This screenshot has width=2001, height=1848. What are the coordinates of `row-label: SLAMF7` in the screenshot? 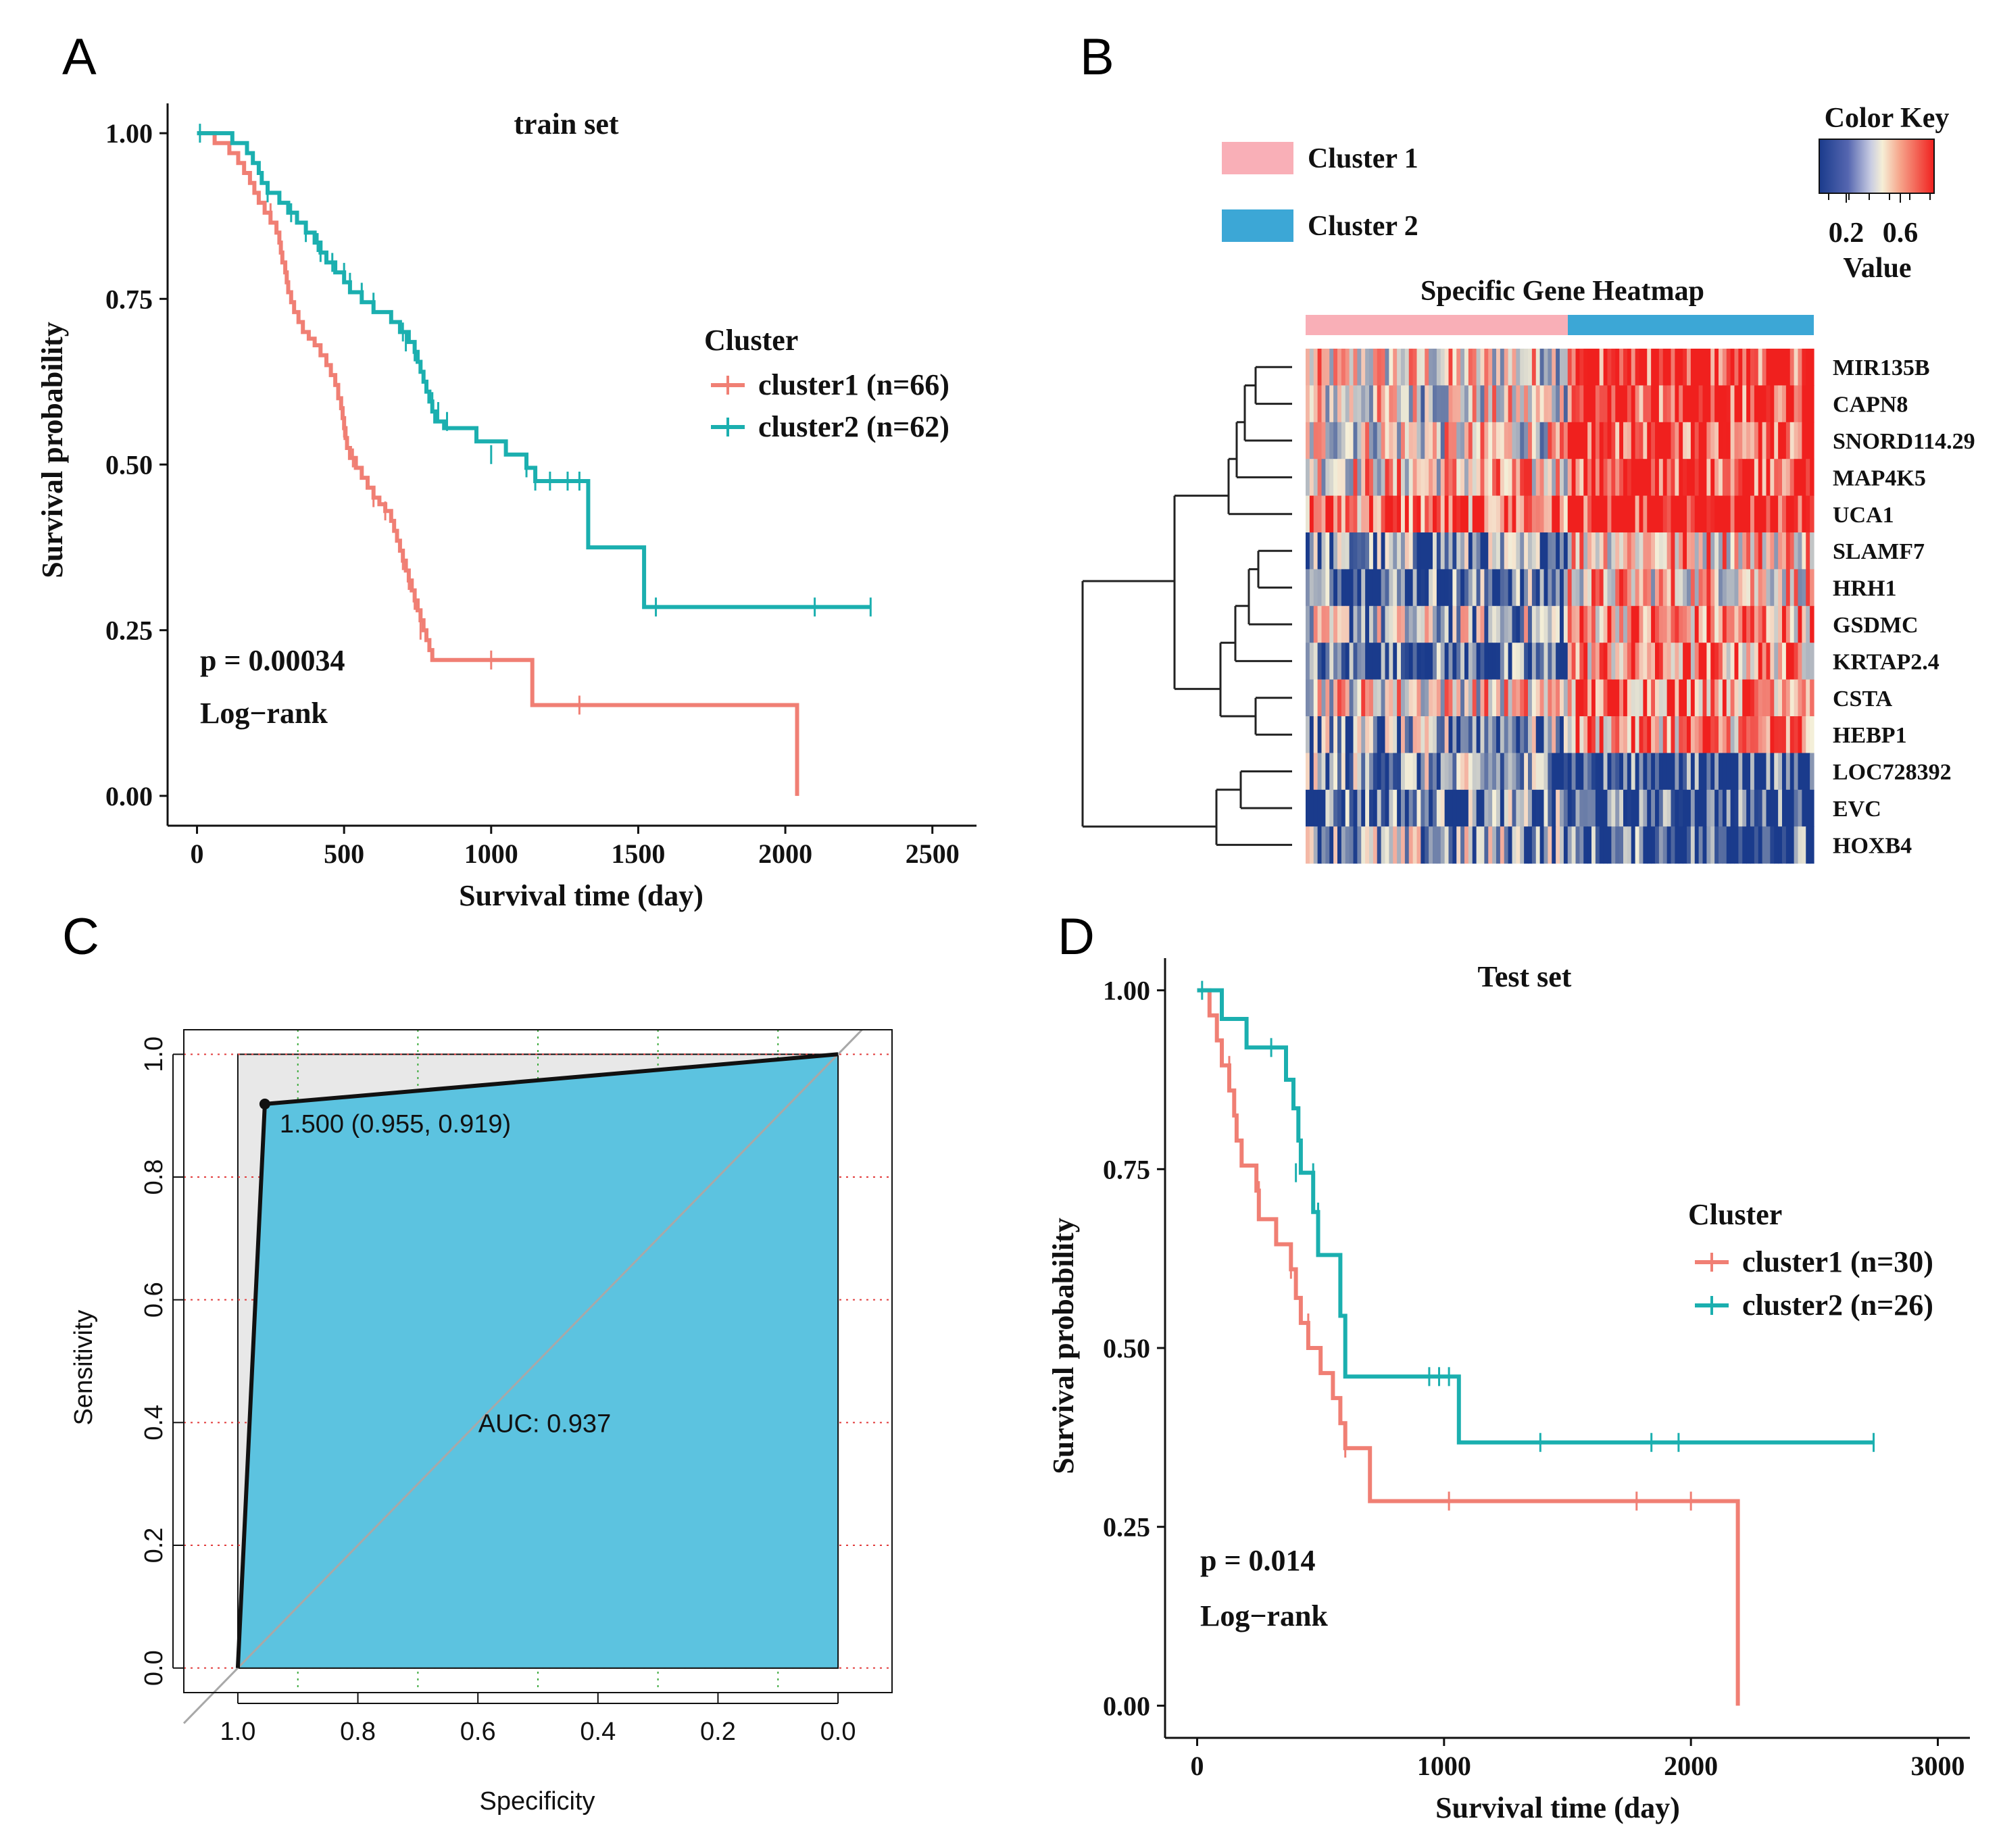 It's located at (1879, 551).